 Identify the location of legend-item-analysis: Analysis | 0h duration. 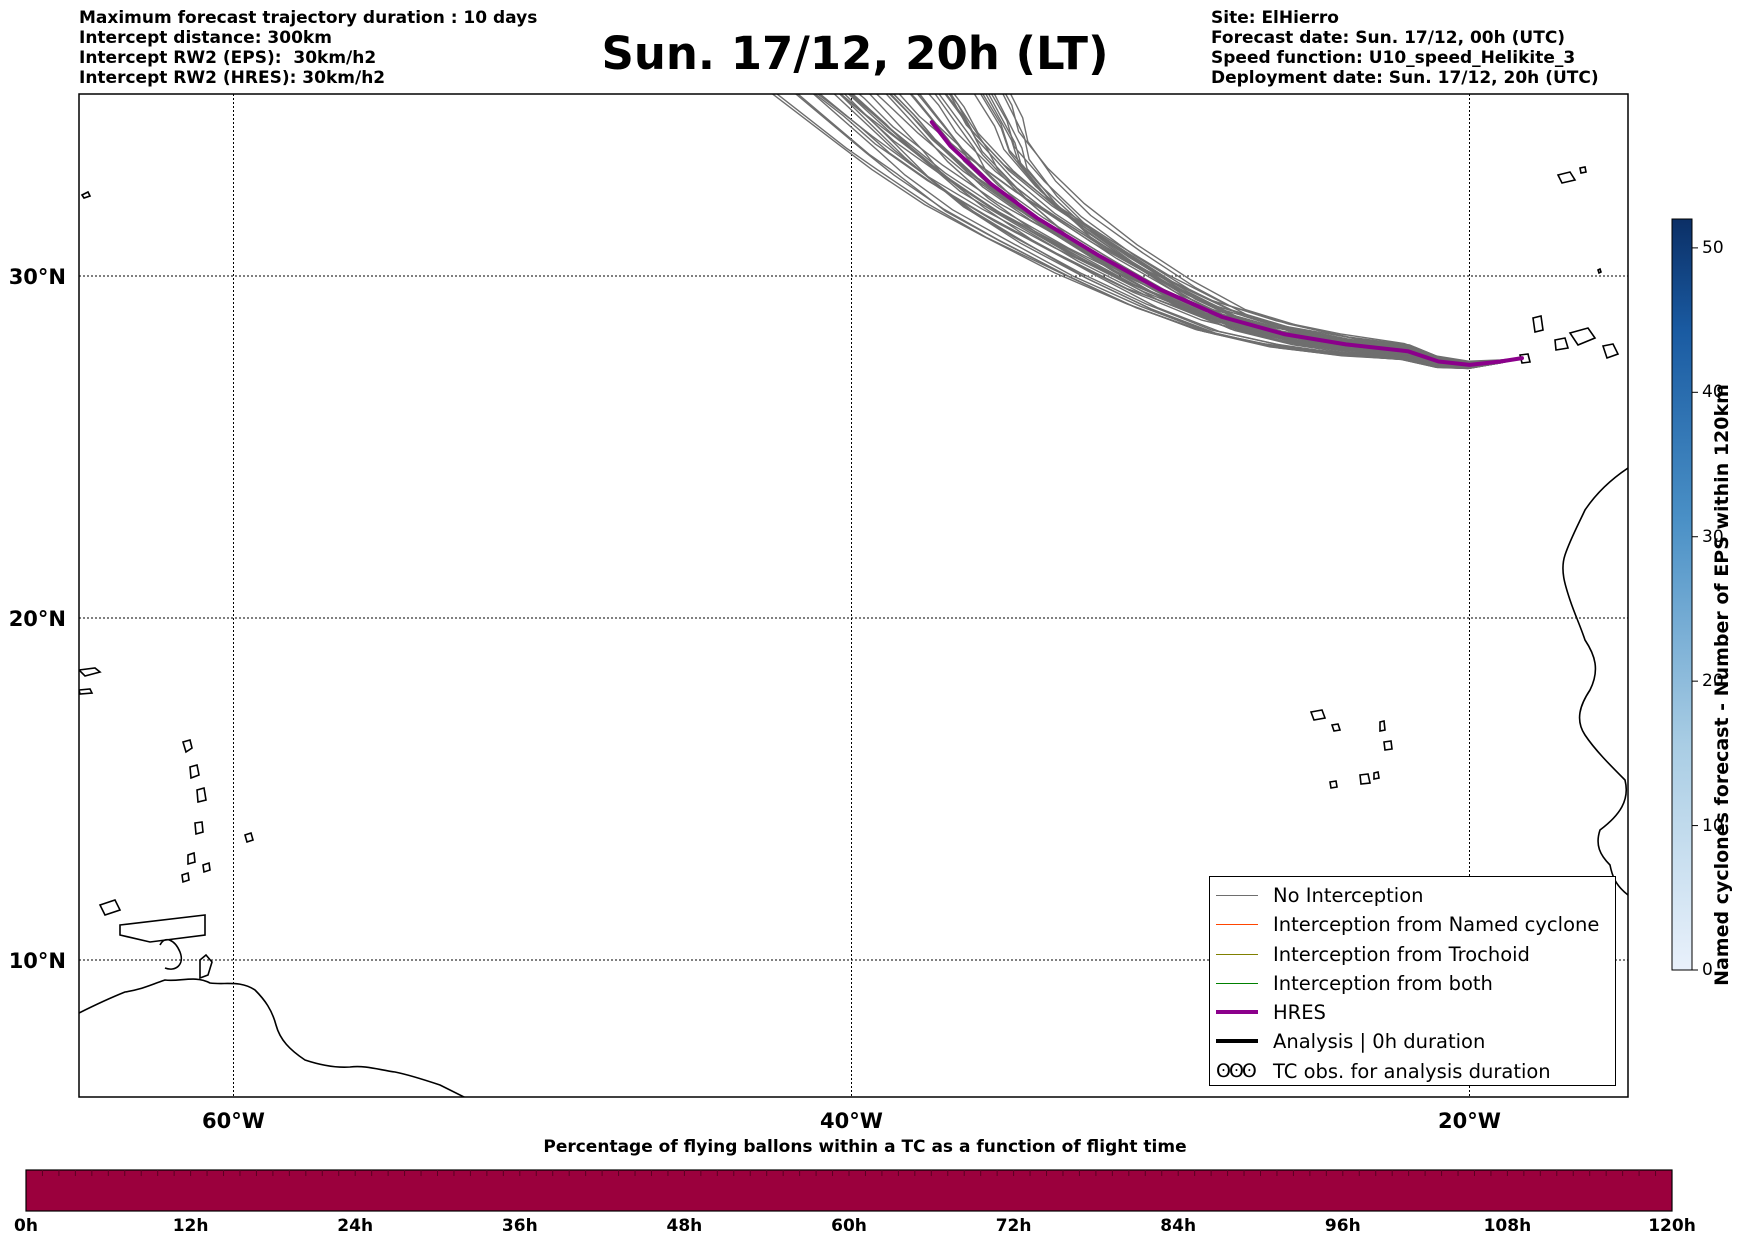
(1412, 1041).